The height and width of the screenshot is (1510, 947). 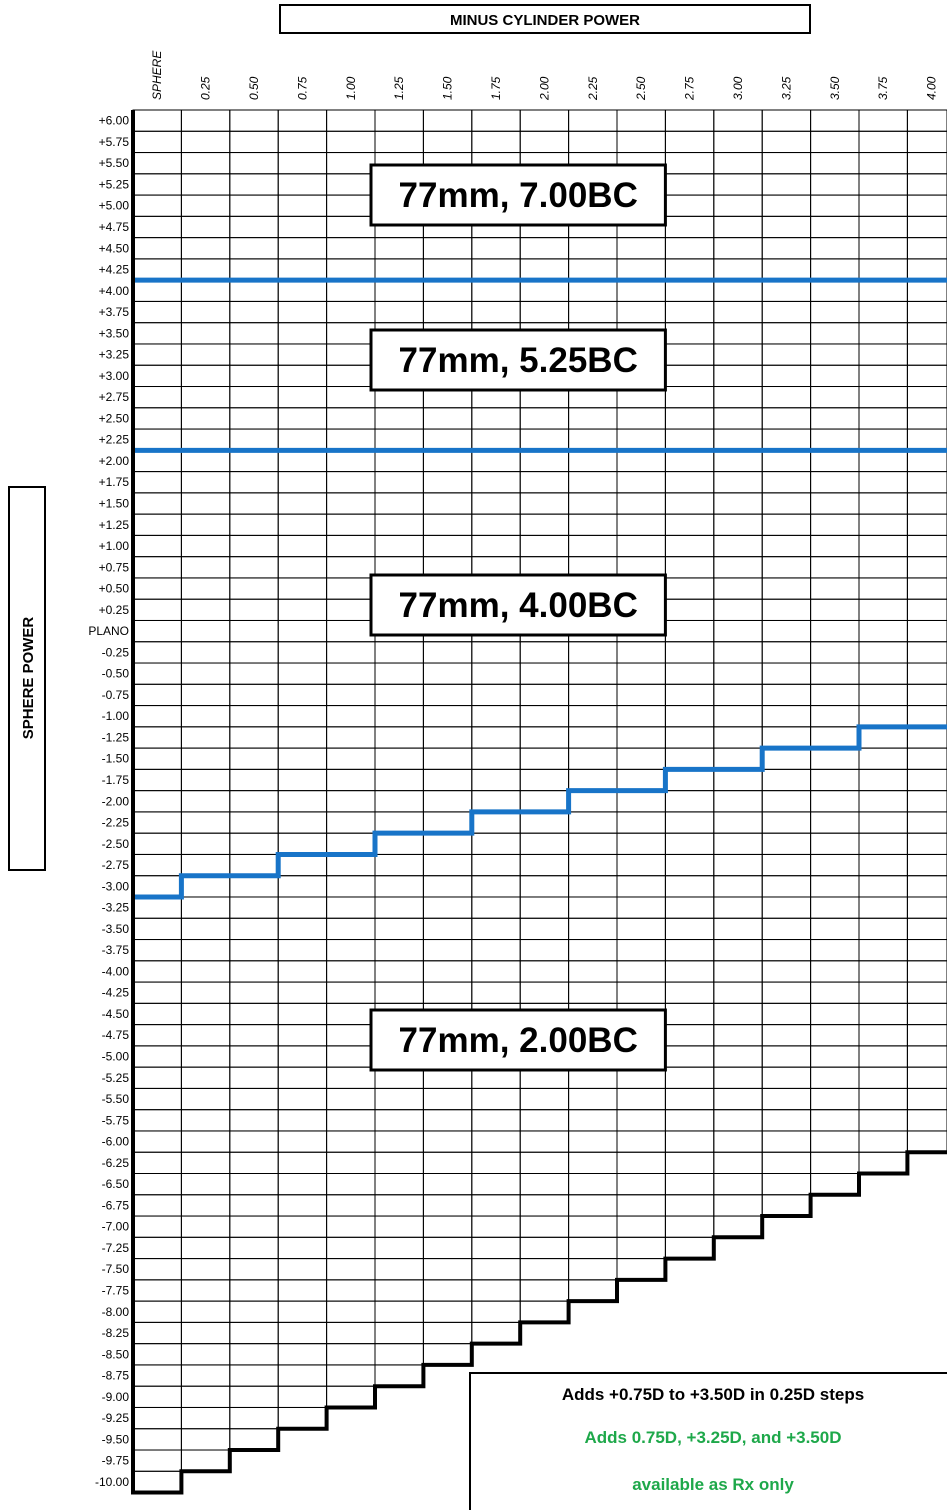 I want to click on row-tick-label: +2.75, so click(x=114, y=397).